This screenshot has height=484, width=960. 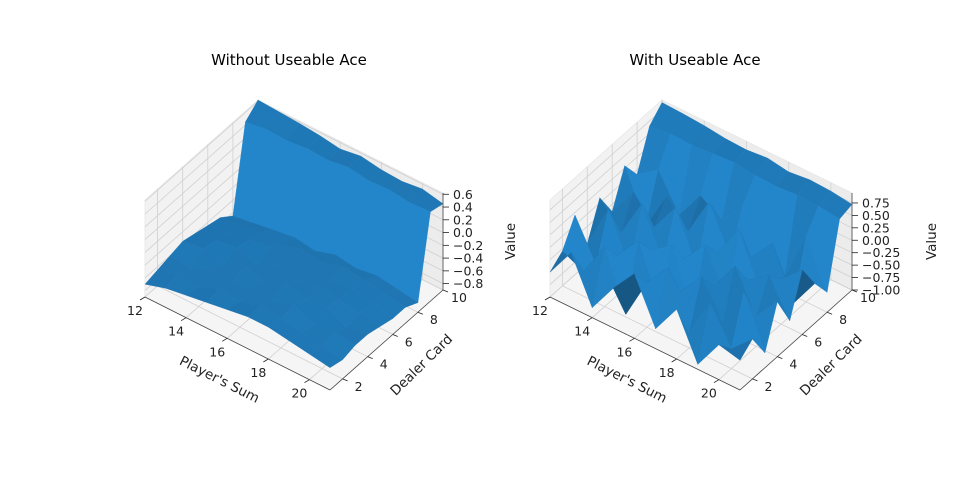 What do you see at coordinates (876, 202) in the screenshot?
I see `z-tick-label: 0.75` at bounding box center [876, 202].